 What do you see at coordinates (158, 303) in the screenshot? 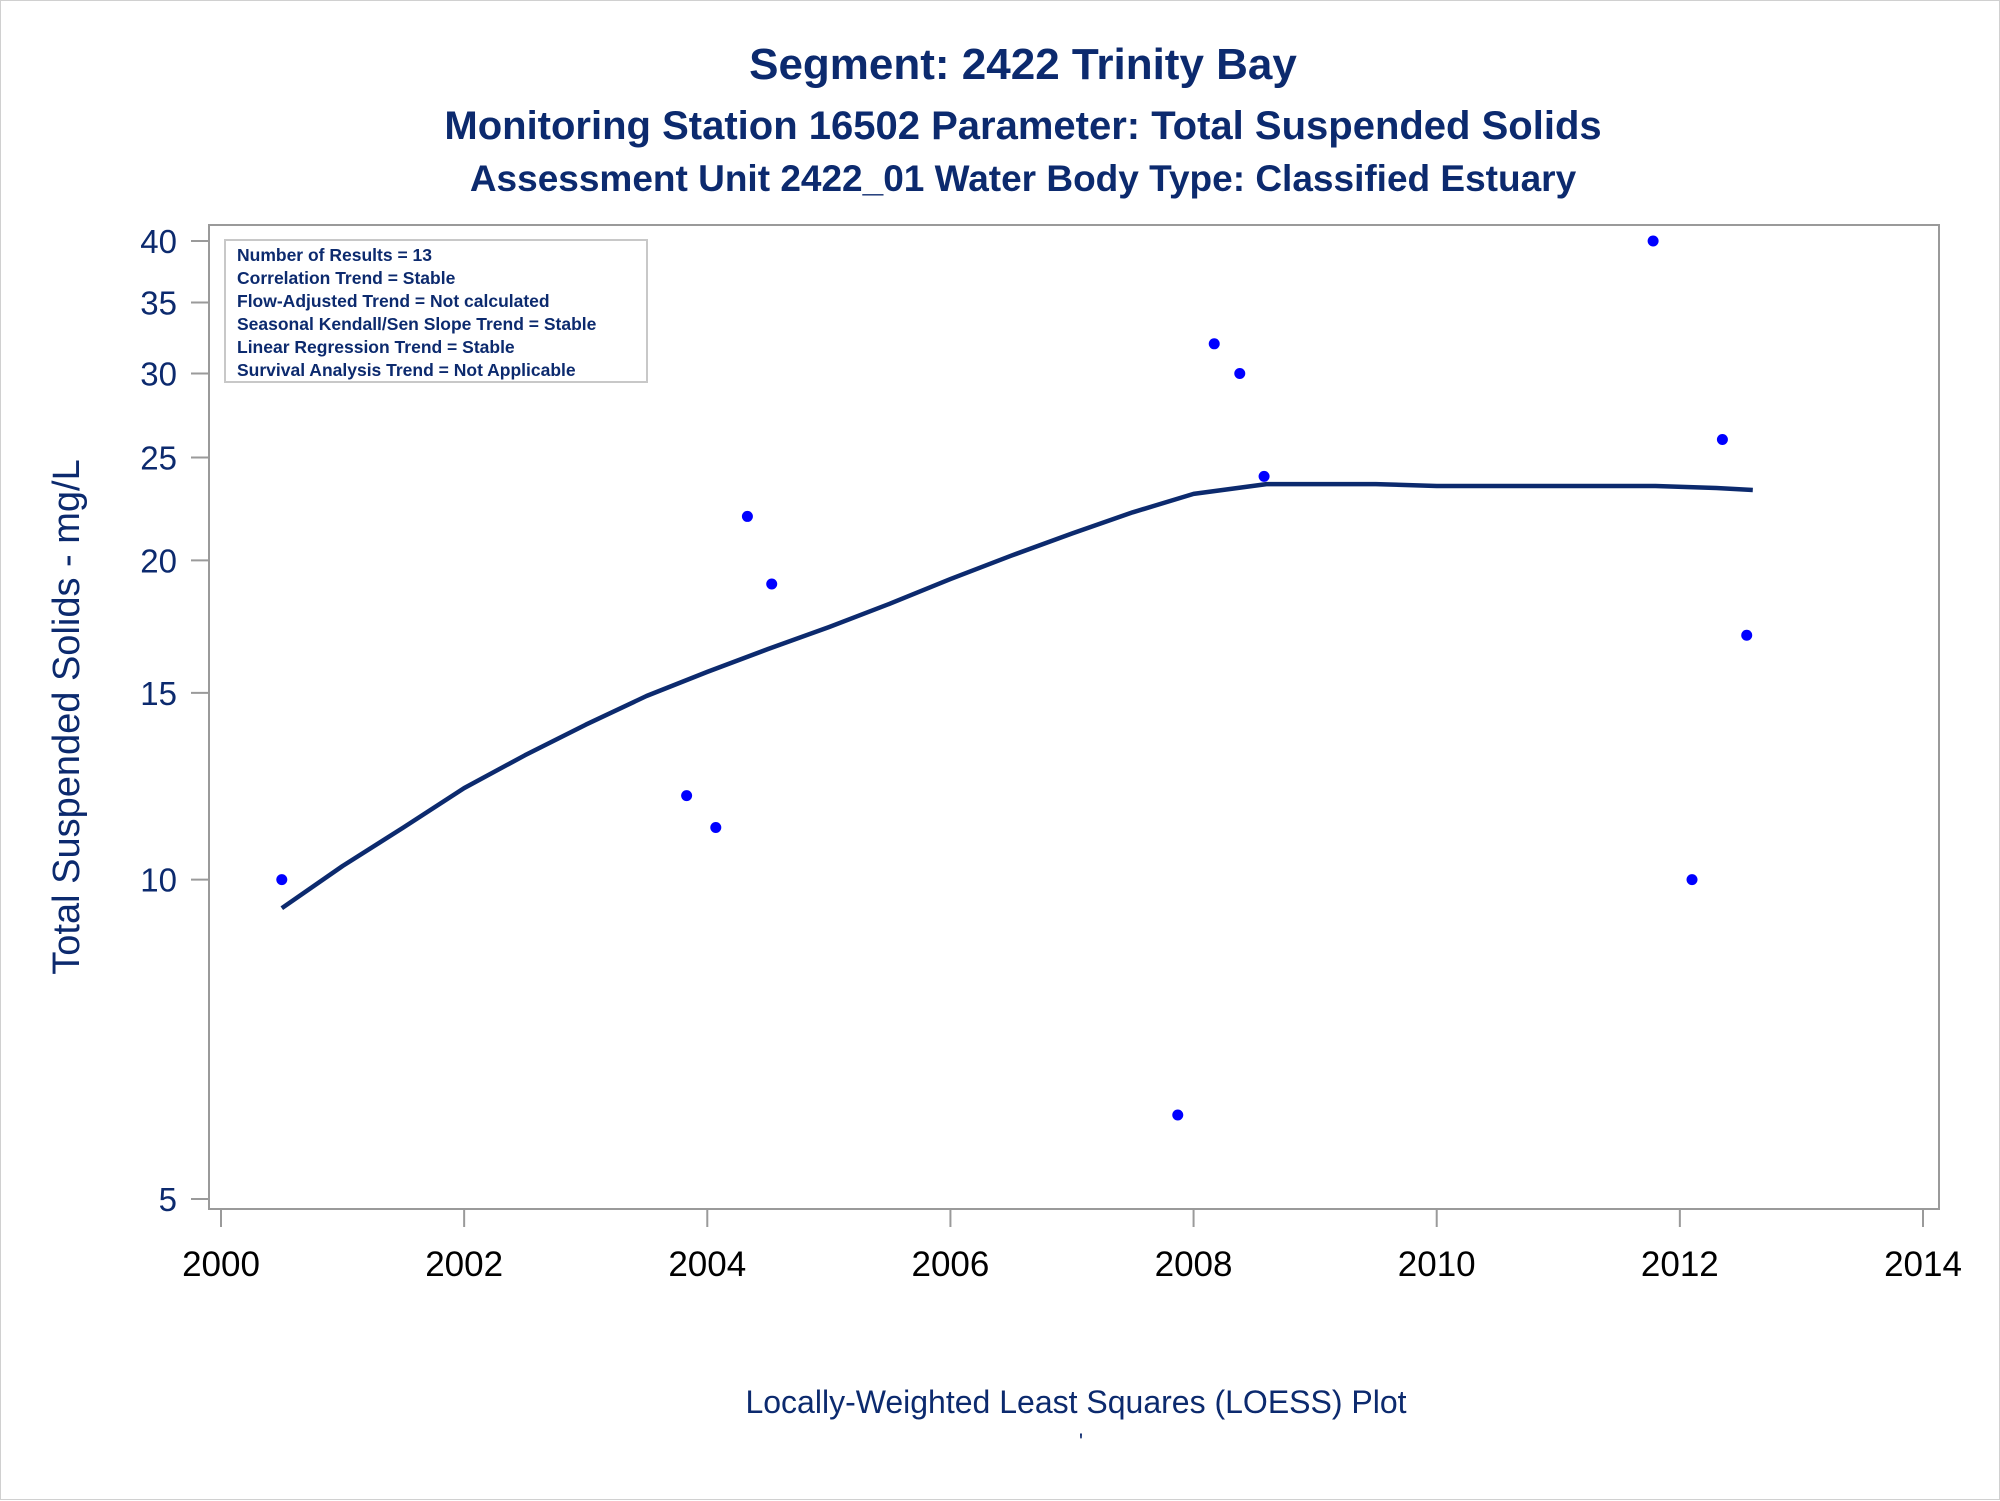
I see `y-tick-label: 35` at bounding box center [158, 303].